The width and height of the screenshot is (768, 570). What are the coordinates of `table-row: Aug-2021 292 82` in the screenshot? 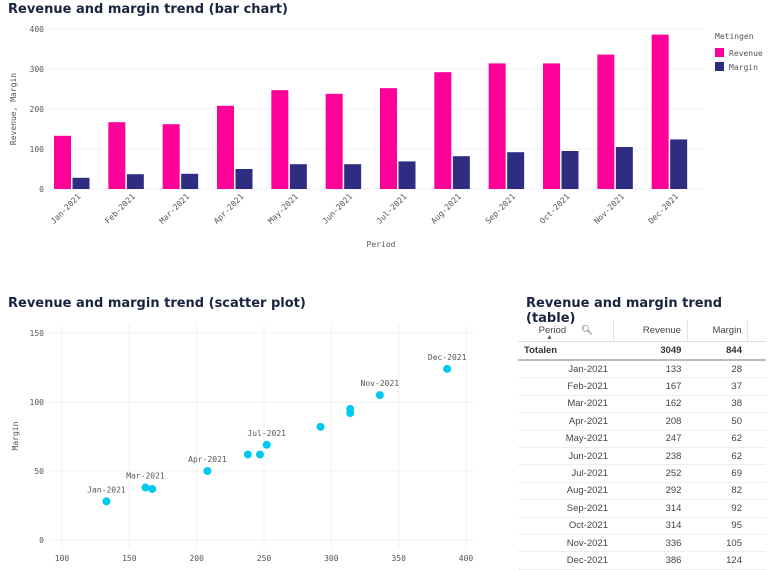 It's located at (642, 491).